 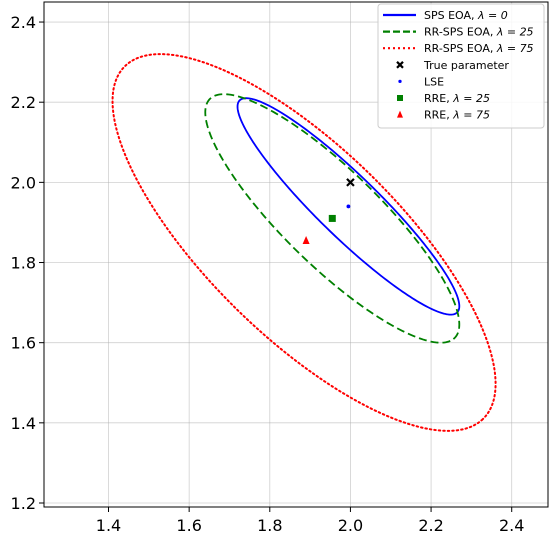 I want to click on x-axis-ticks: 1.4 1.6 1.8 2.0 2.2 2.4, so click(x=310, y=521).